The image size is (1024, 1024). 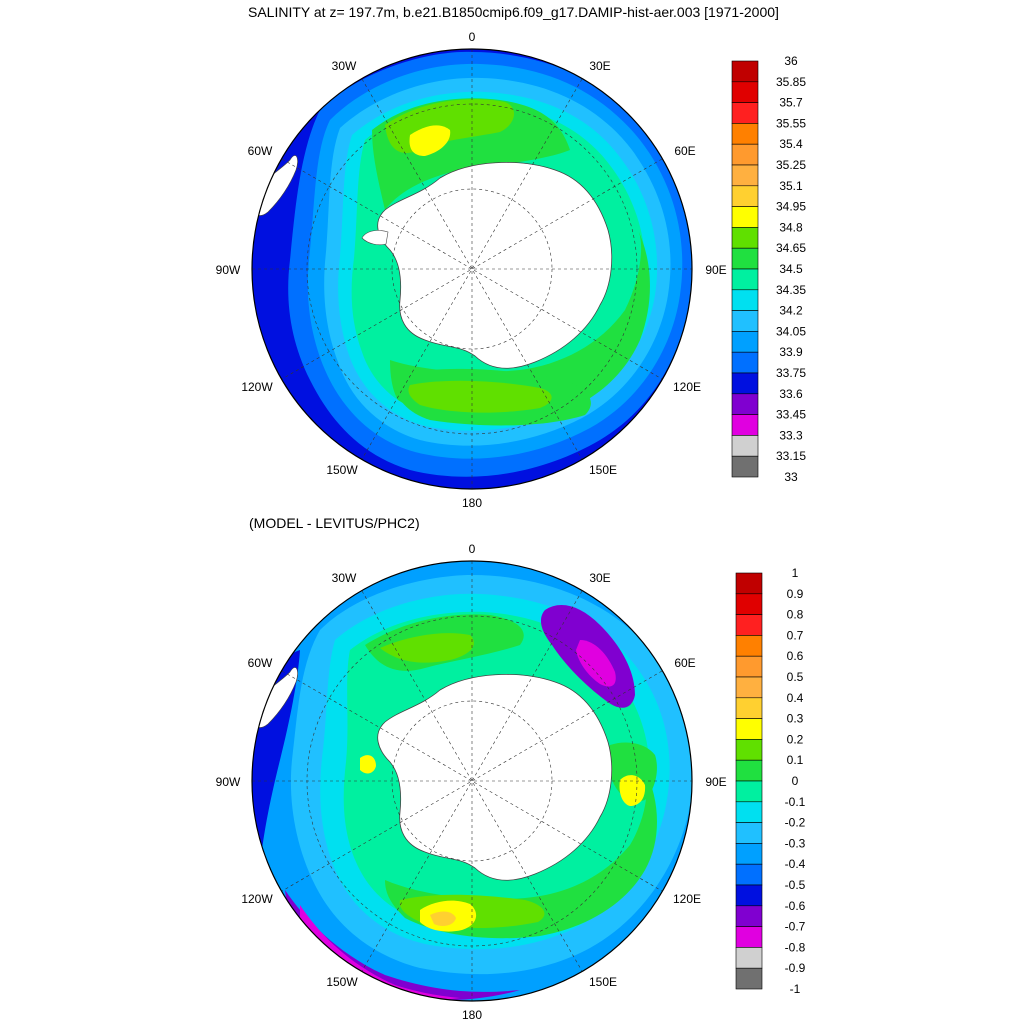 What do you see at coordinates (603, 470) in the screenshot?
I see `top-longitude-label: 150E` at bounding box center [603, 470].